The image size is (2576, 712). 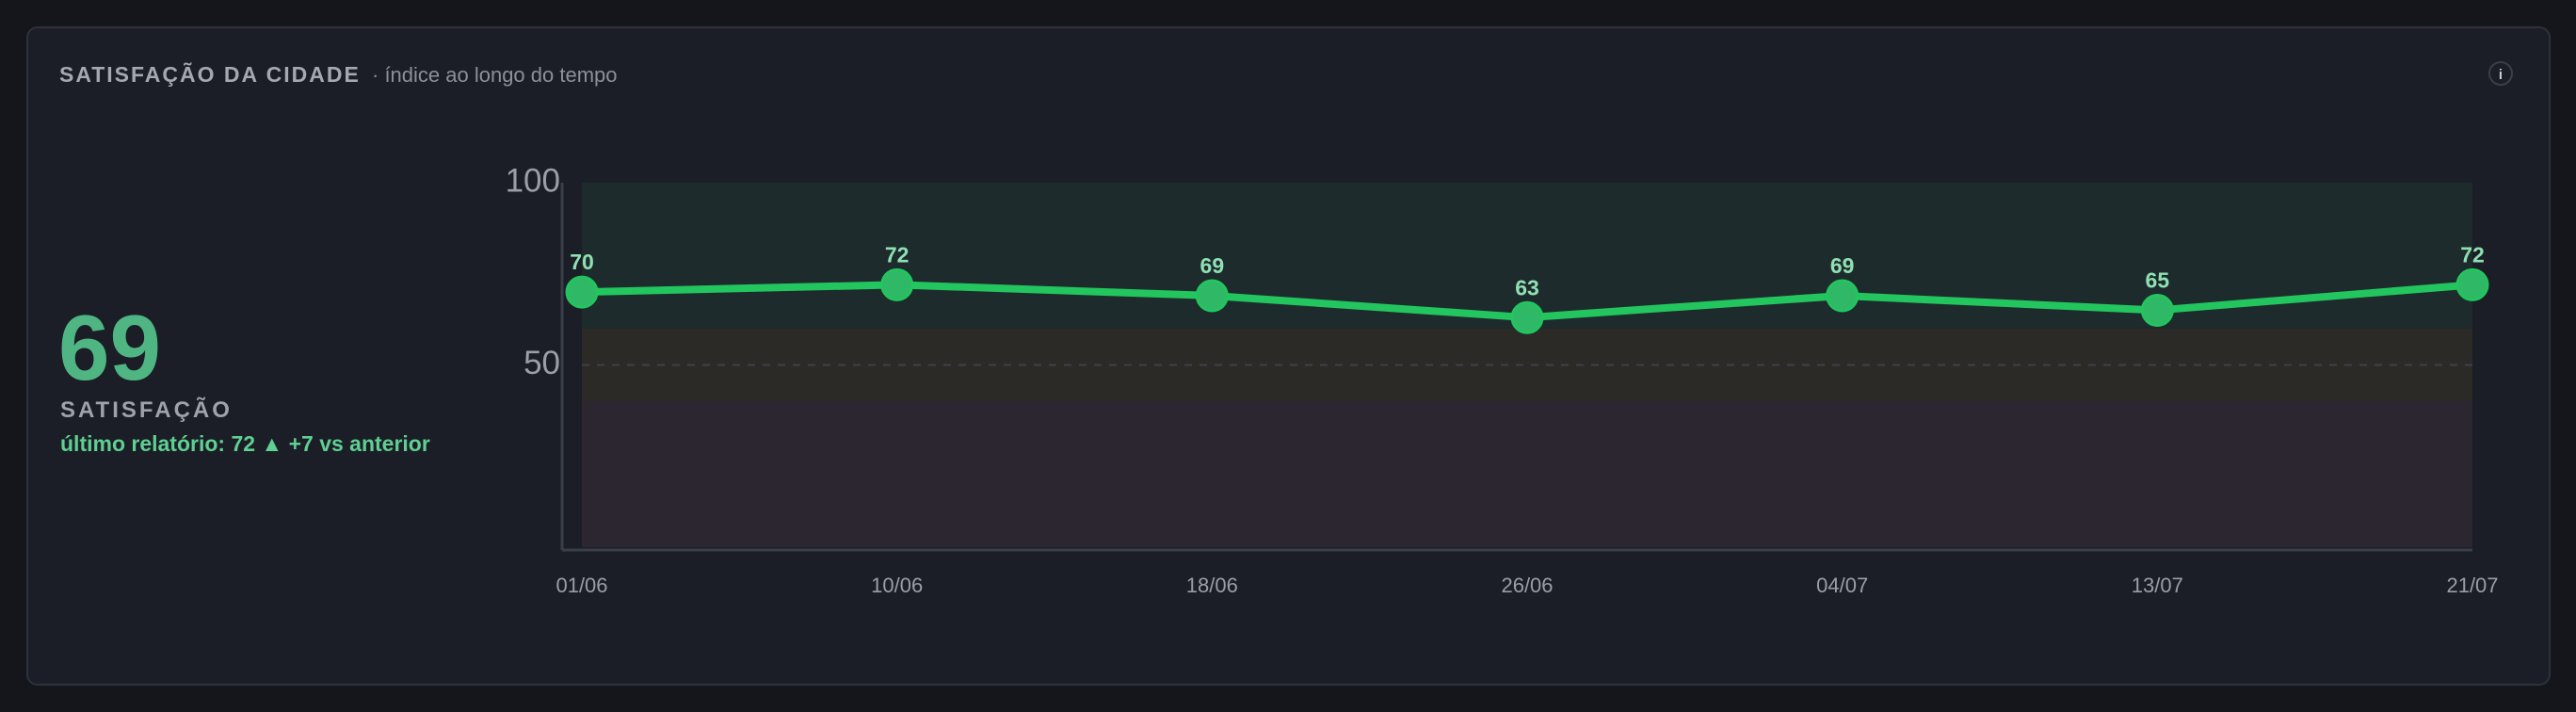 I want to click on x-tick-label: 13/07, so click(x=2157, y=585).